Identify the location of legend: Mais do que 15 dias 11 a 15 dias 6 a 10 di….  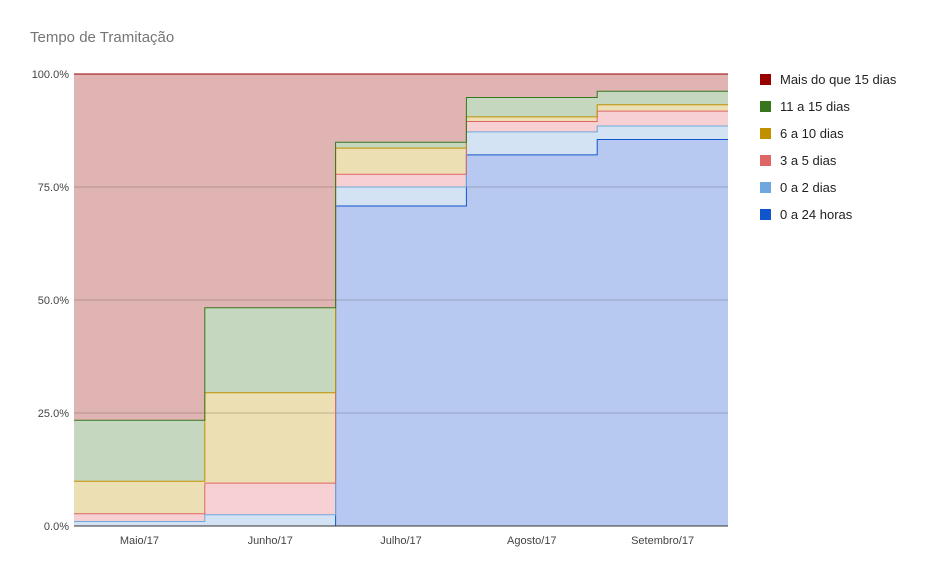
(828, 147).